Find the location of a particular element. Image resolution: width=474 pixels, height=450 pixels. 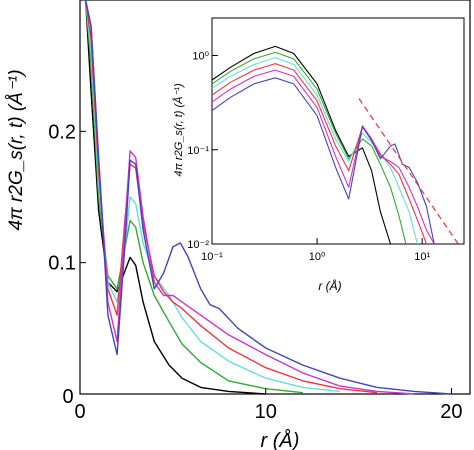

inset-x-tick-label: 10⁰ is located at coordinates (317, 257).